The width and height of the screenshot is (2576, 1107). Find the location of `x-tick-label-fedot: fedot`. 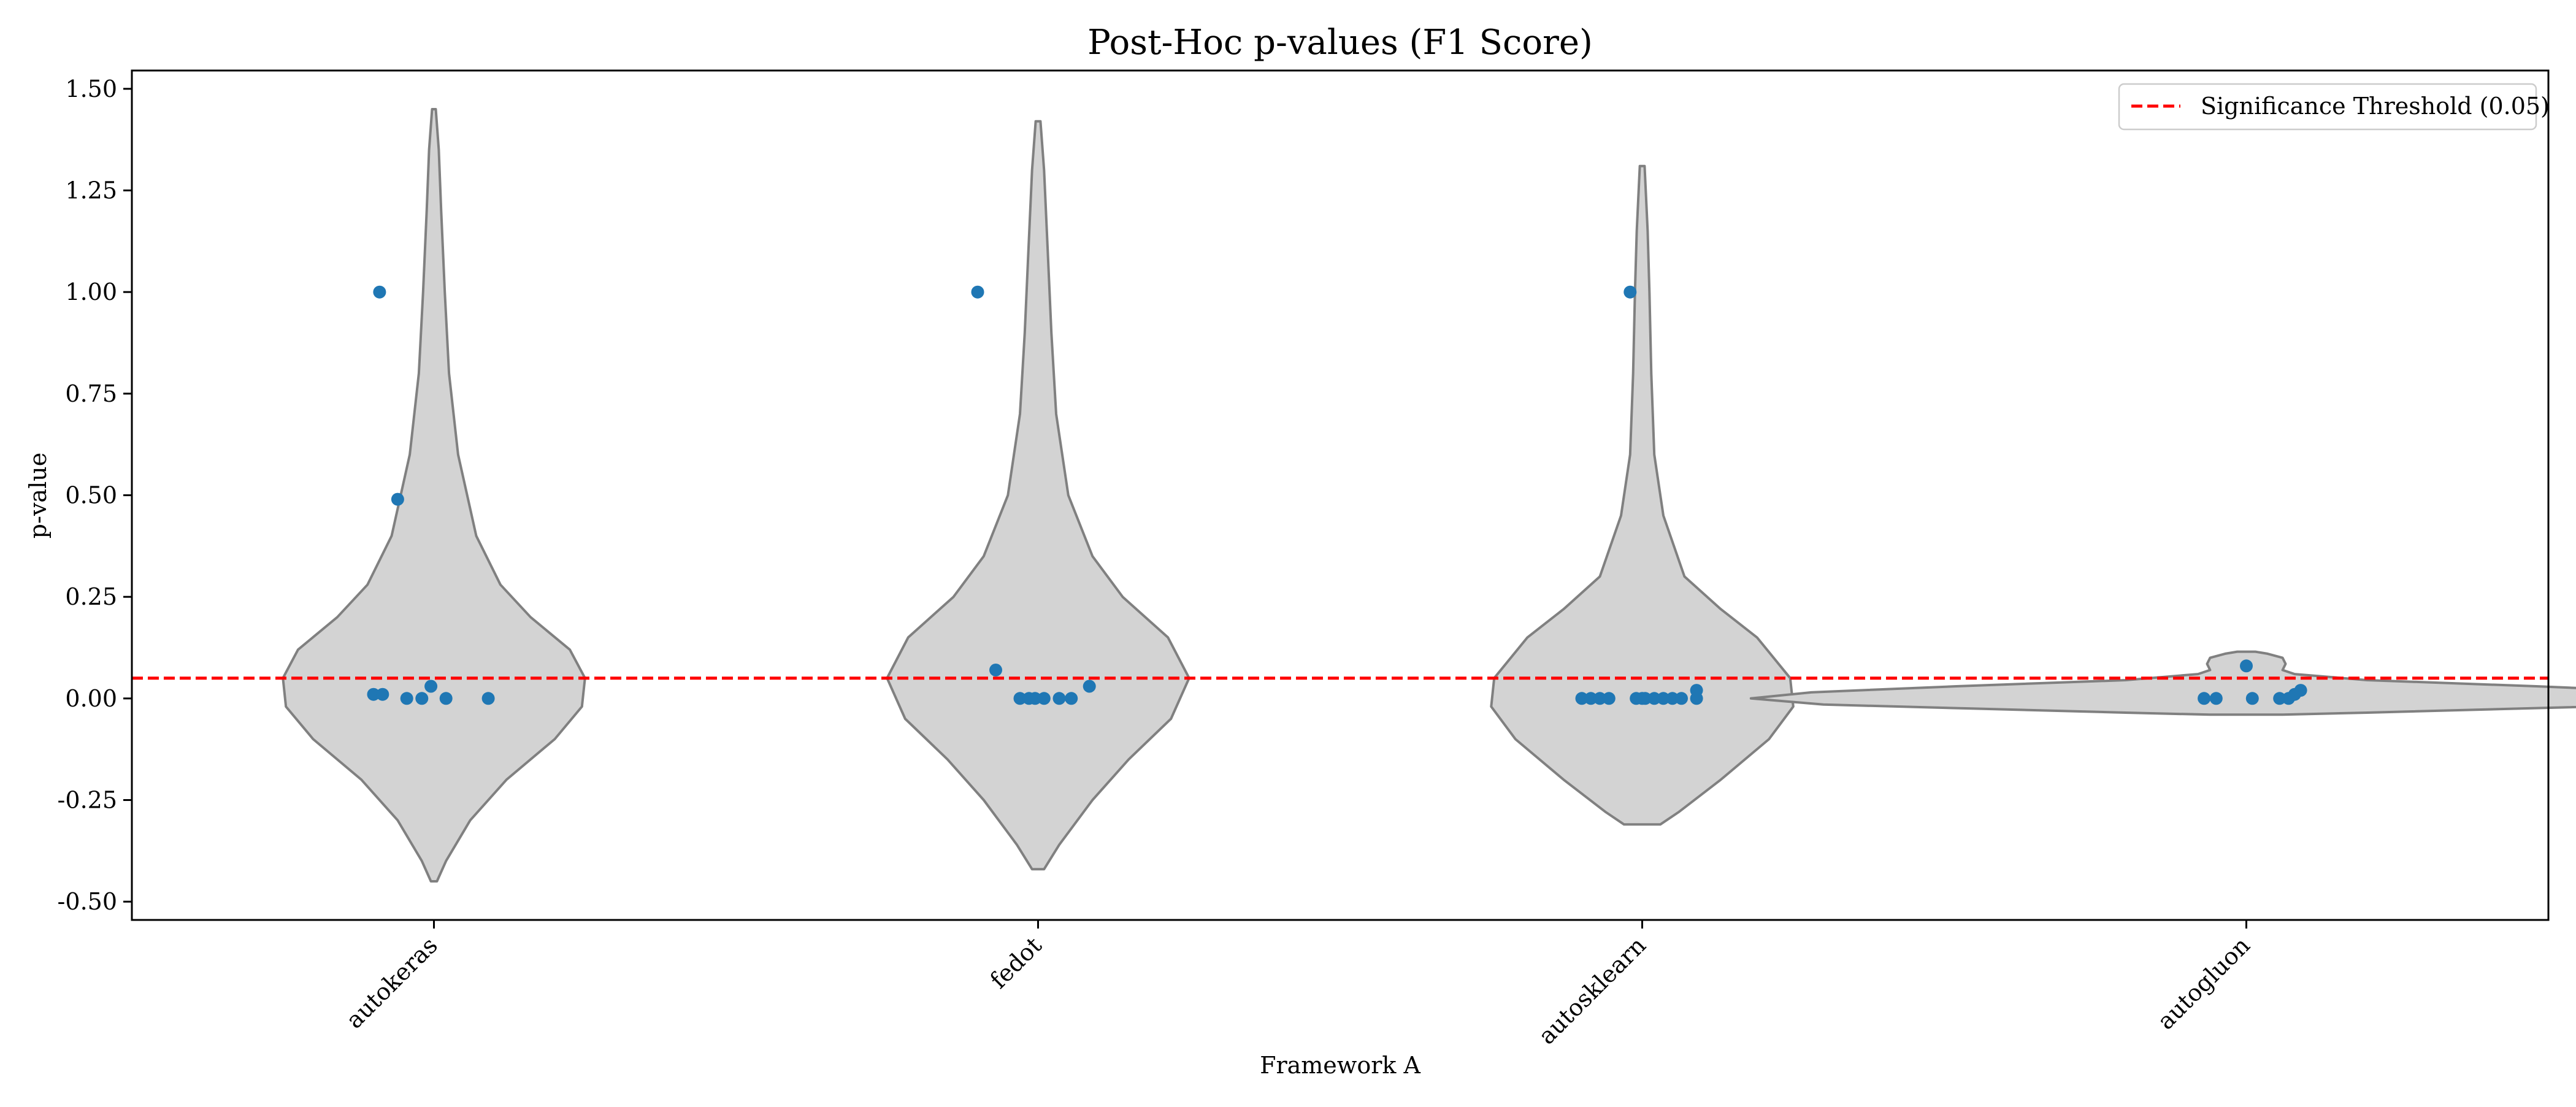

x-tick-label-fedot: fedot is located at coordinates (1016, 963).